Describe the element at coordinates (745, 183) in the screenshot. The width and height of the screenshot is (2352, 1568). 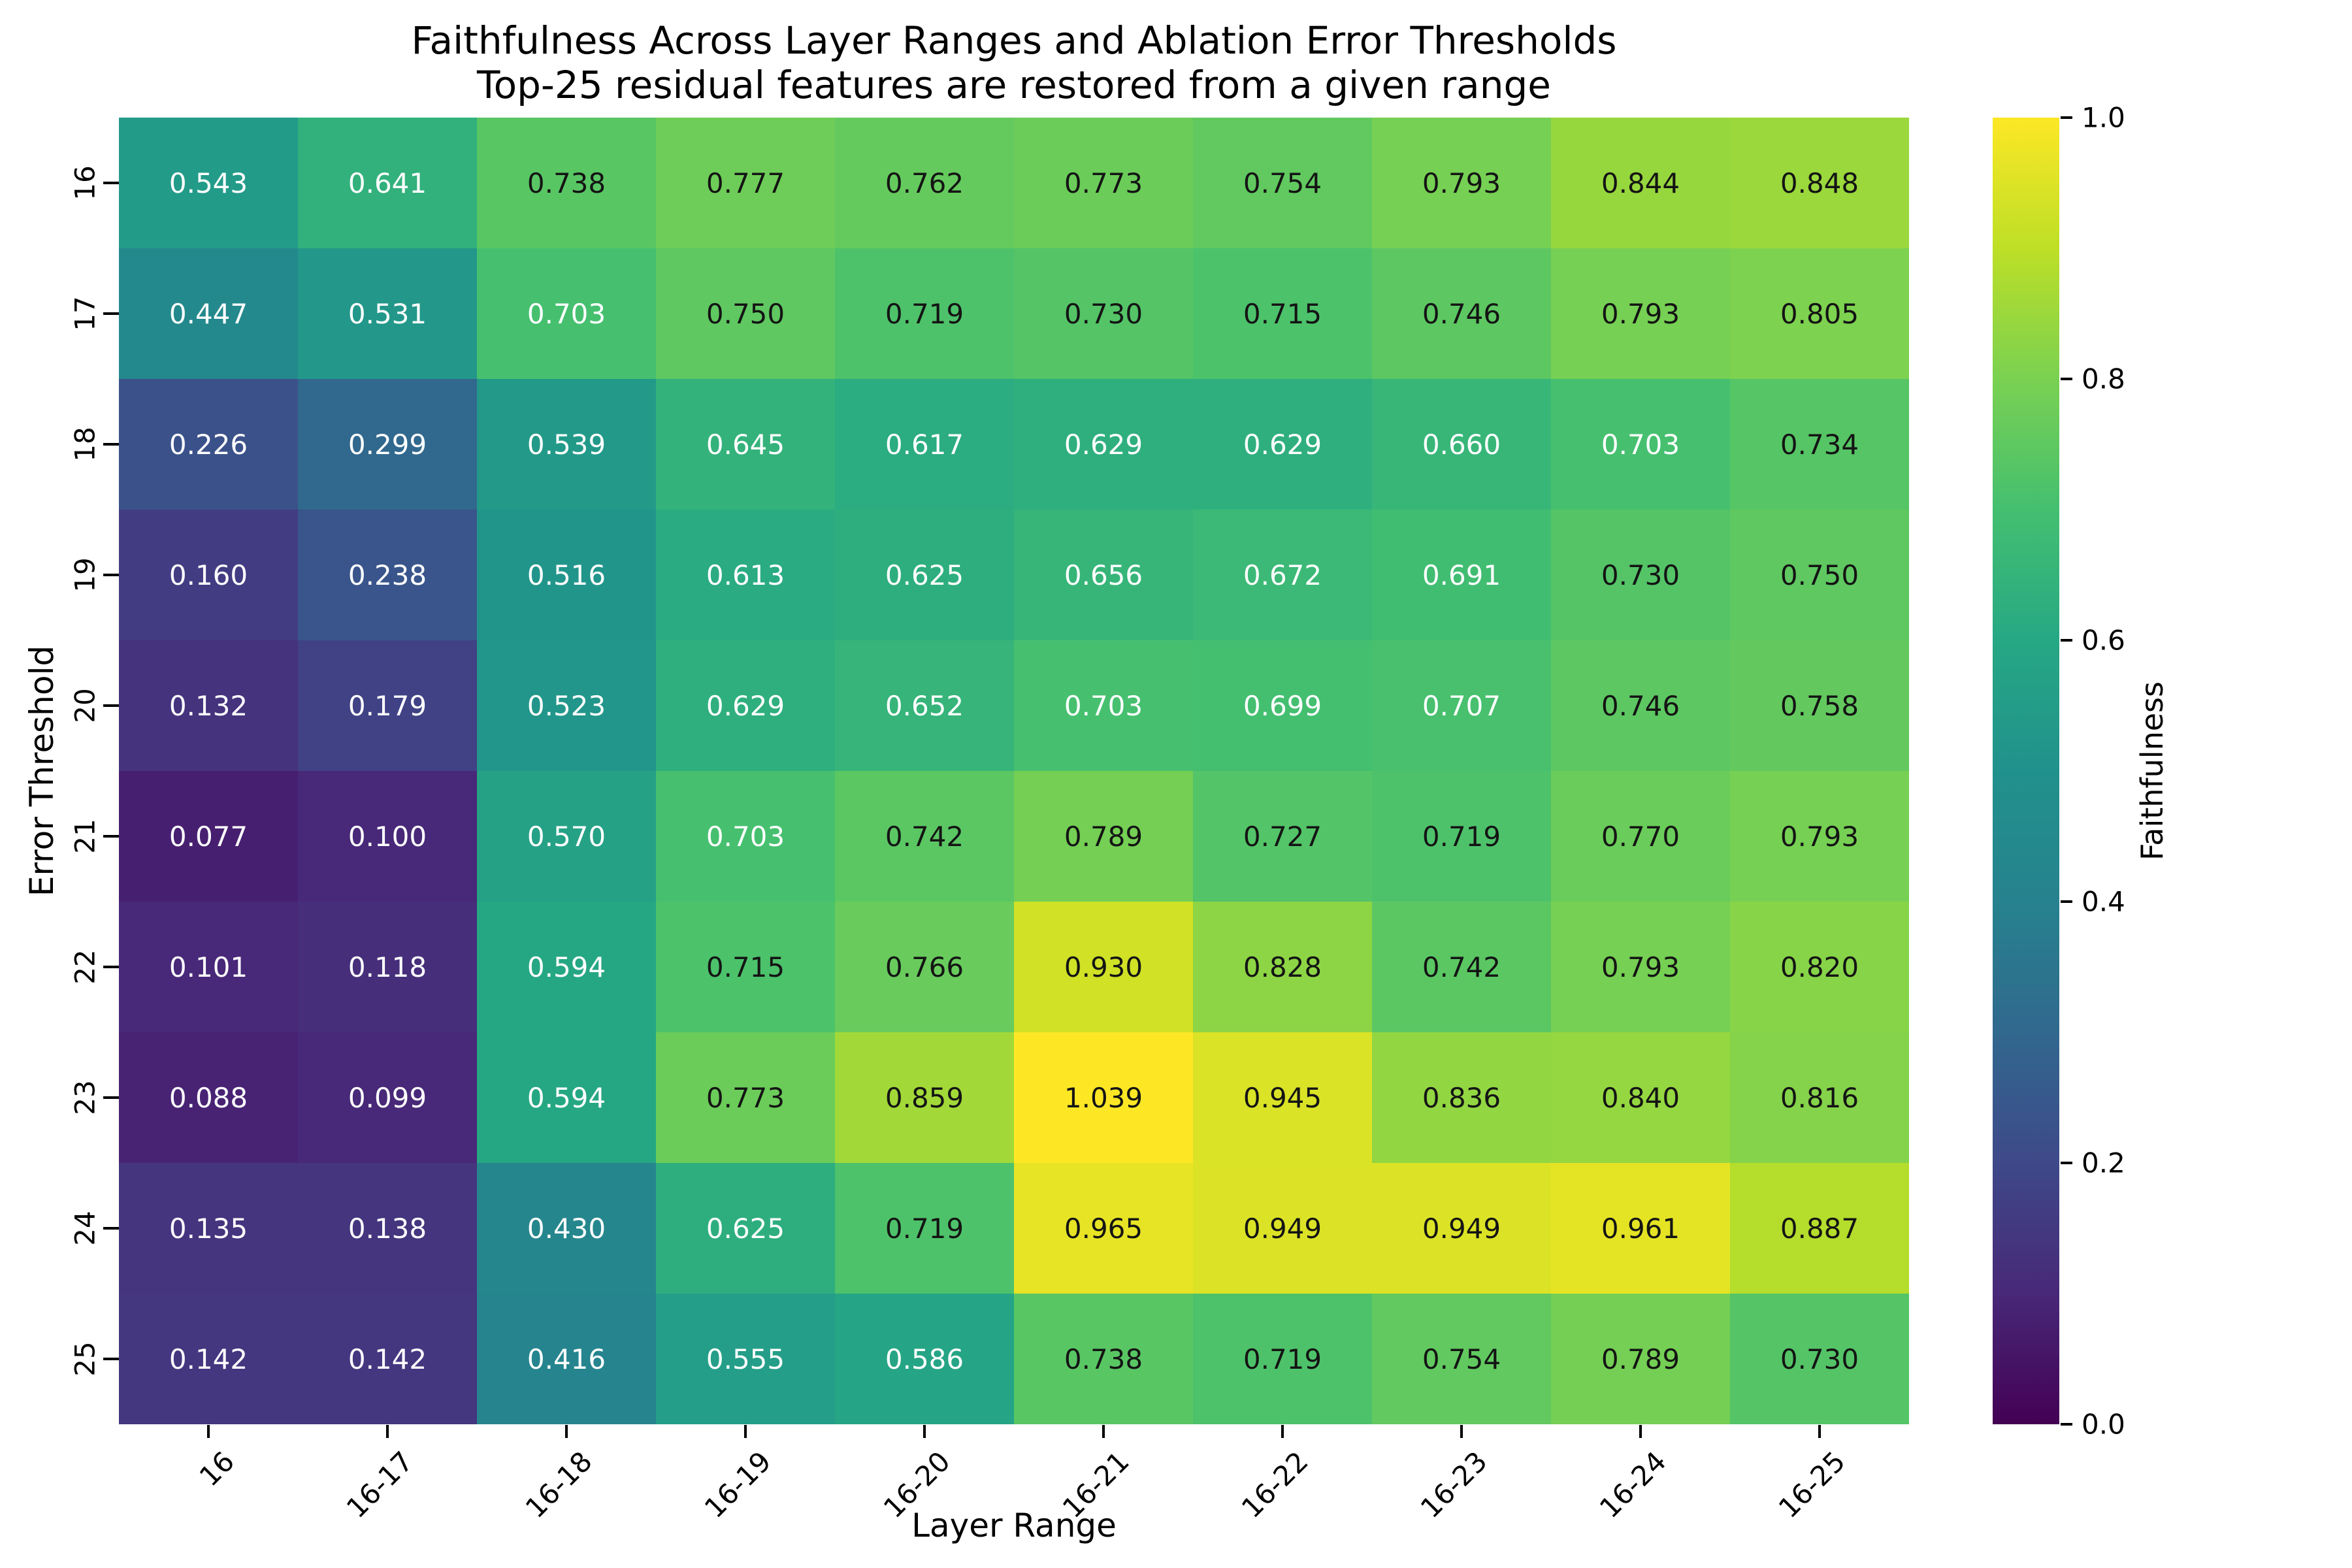
I see `cell-value: 0.777` at that location.